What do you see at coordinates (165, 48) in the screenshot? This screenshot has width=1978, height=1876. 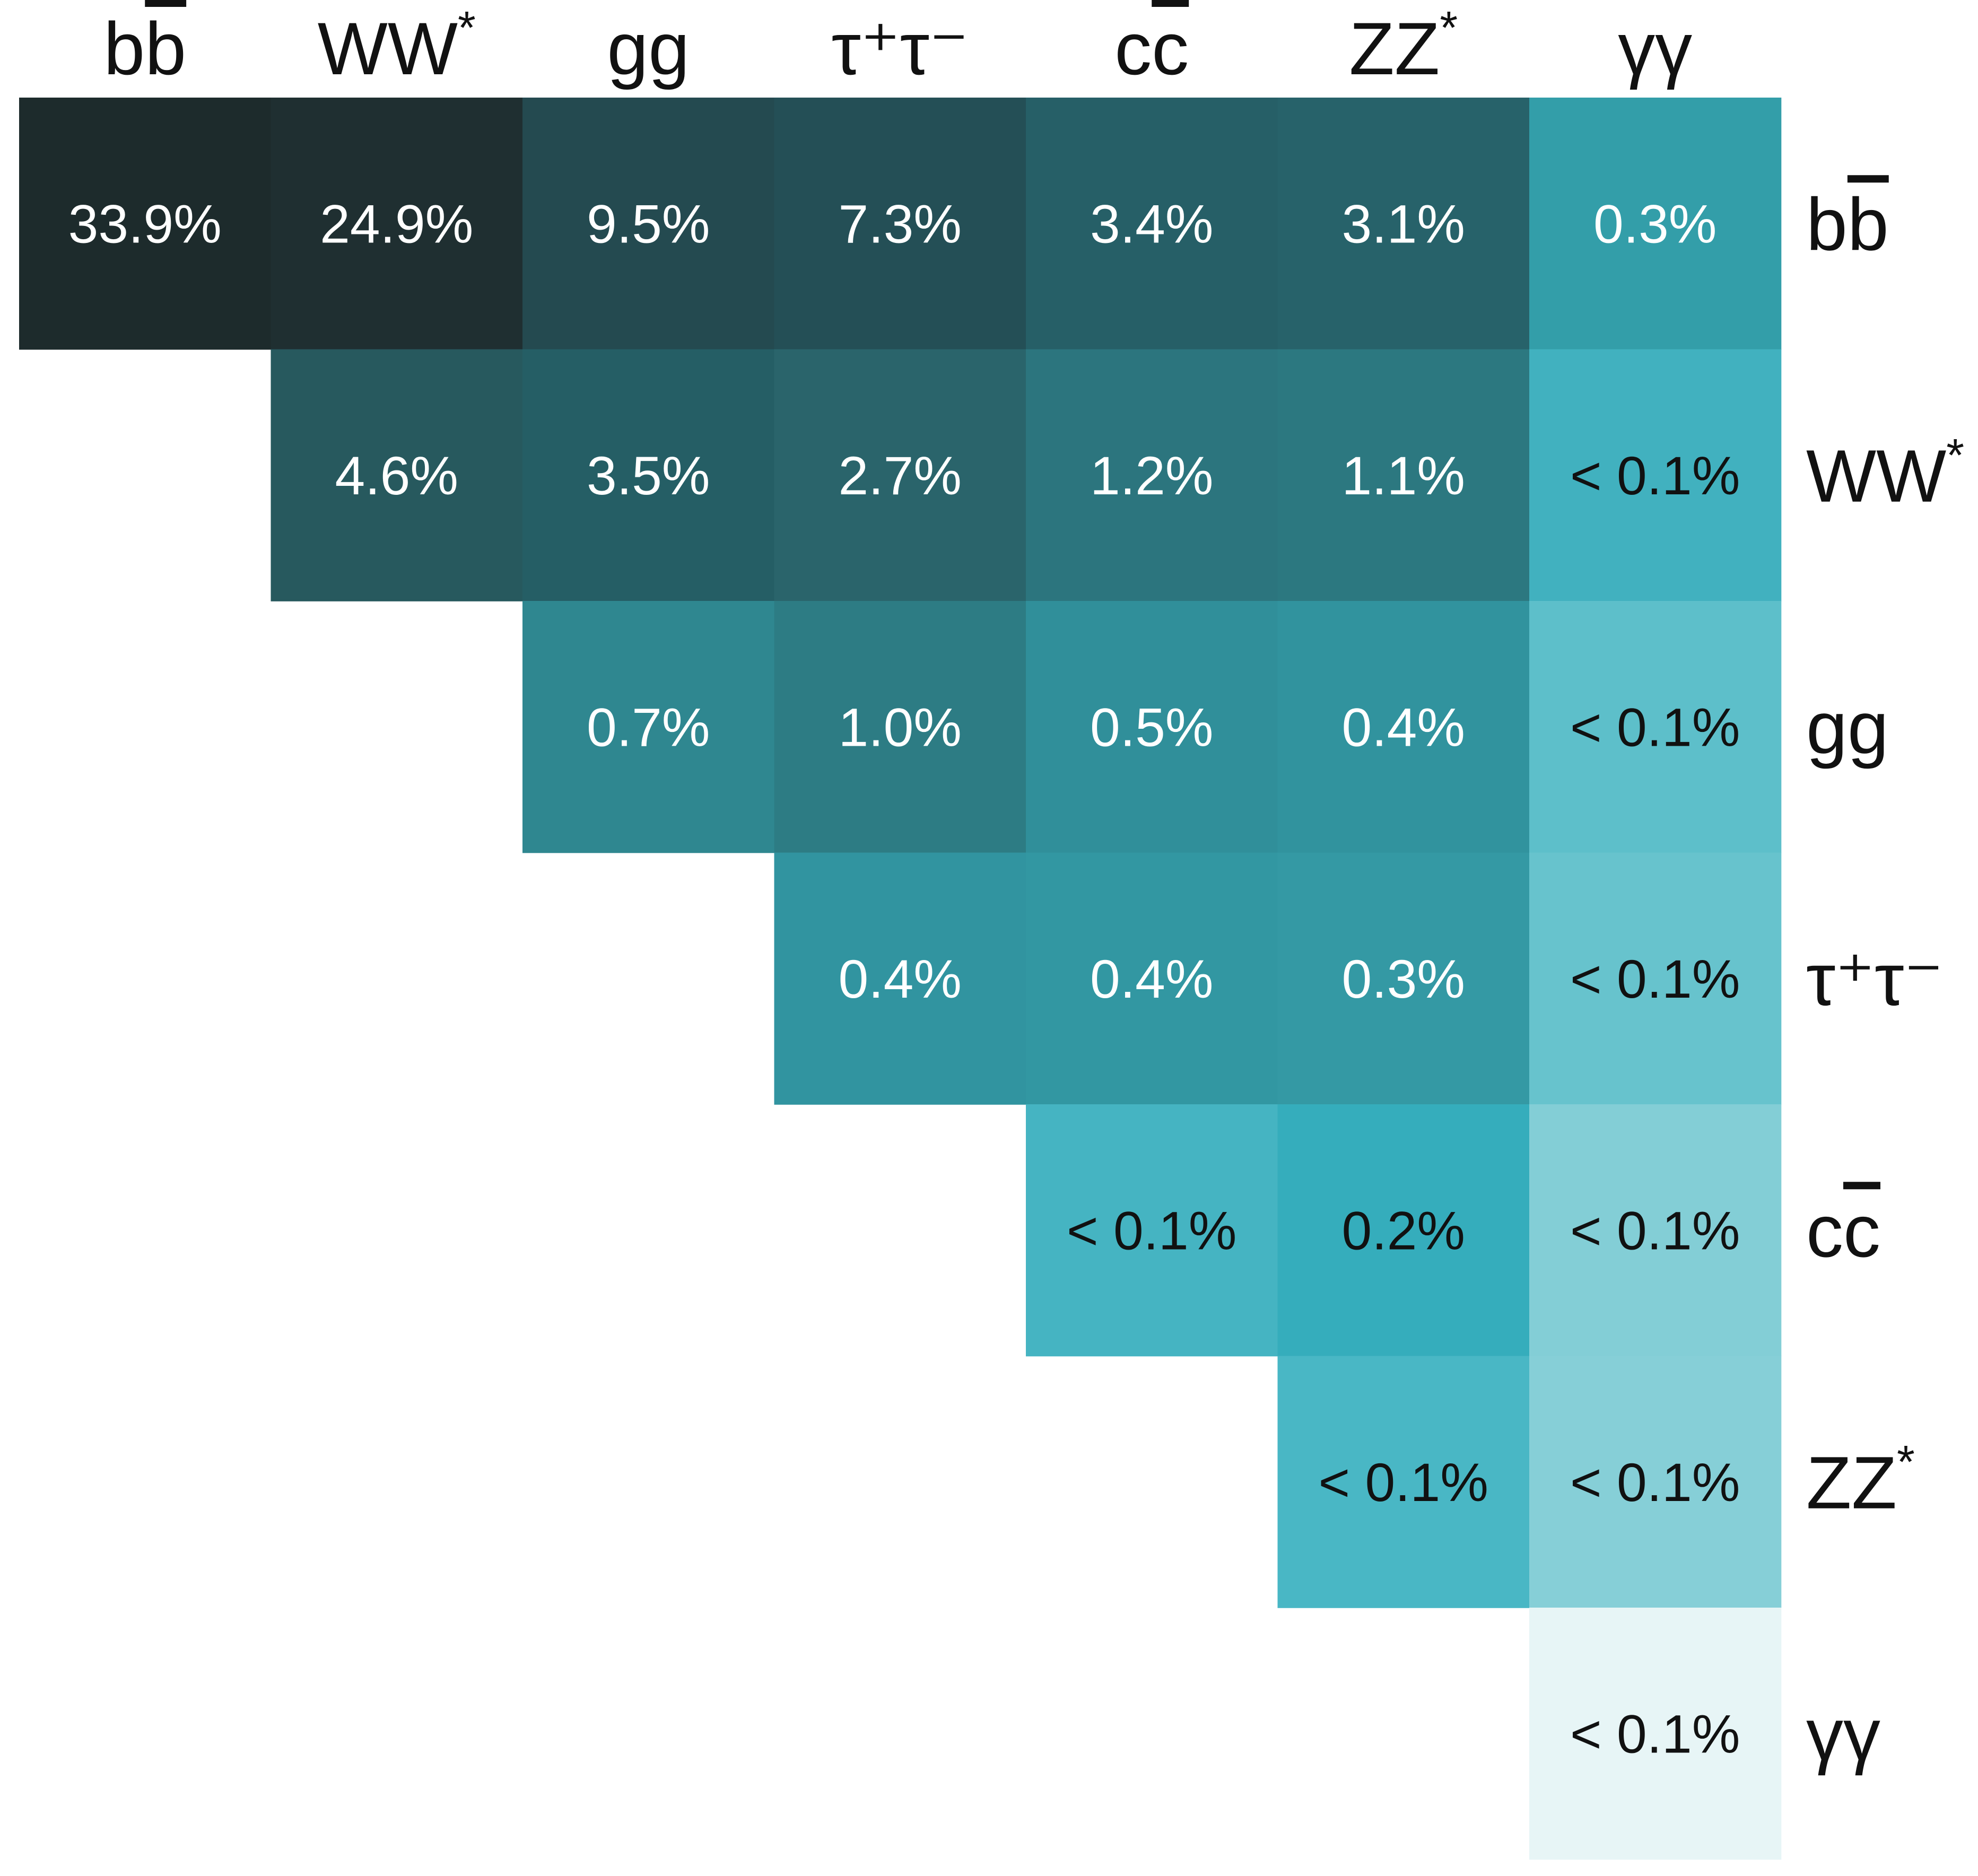 I see `column-label-antiparticle: b` at bounding box center [165, 48].